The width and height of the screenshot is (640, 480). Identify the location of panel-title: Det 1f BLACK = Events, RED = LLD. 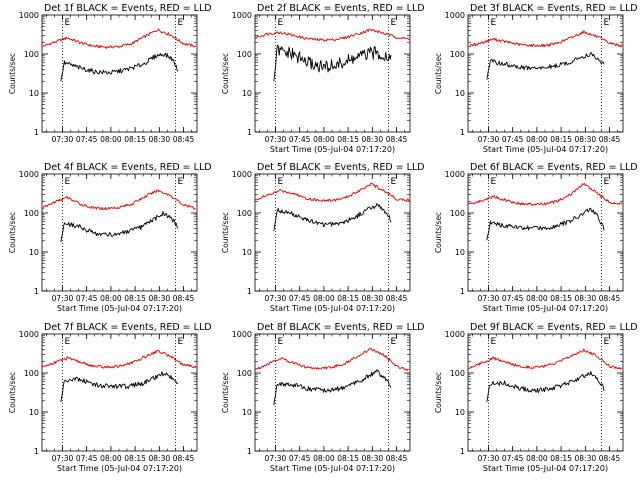
(128, 8).